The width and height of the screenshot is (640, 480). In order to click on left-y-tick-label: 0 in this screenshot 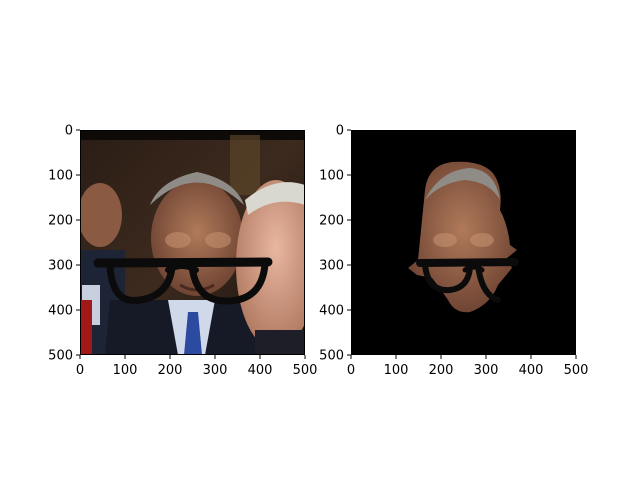, I will do `click(69, 131)`.